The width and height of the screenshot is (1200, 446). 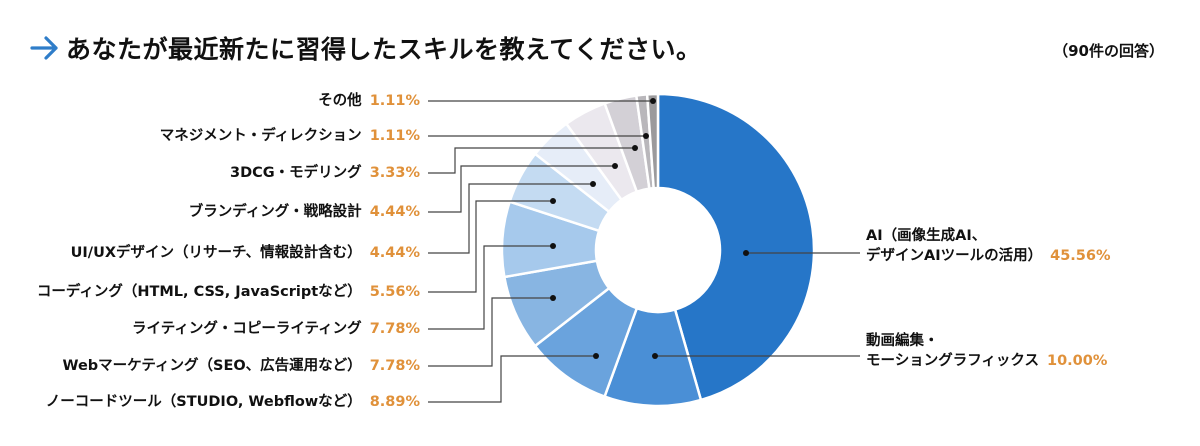 I want to click on slice-label-text: マネジメント・ディレクション, so click(x=260, y=136).